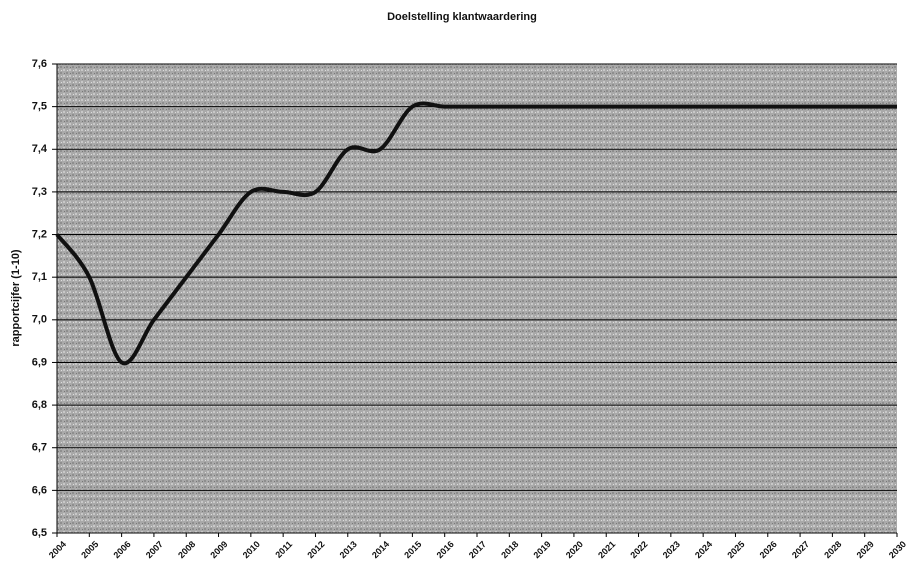 This screenshot has height=562, width=923. What do you see at coordinates (768, 549) in the screenshot?
I see `x-tick-label: 2026` at bounding box center [768, 549].